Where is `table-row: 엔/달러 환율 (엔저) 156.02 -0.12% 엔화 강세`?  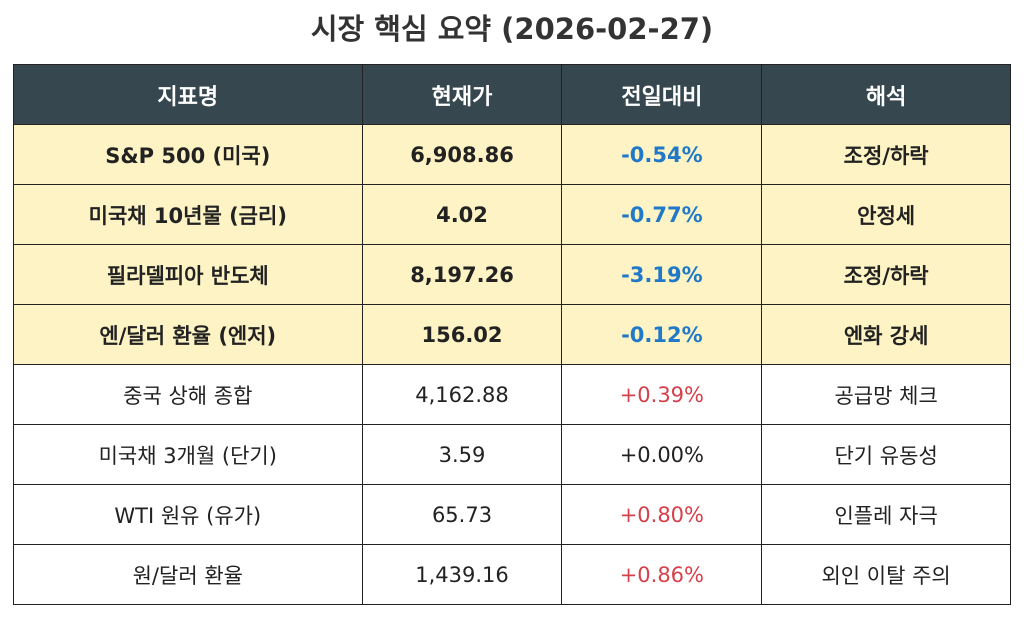 table-row: 엔/달러 환율 (엔저) 156.02 -0.12% 엔화 강세 is located at coordinates (512, 334).